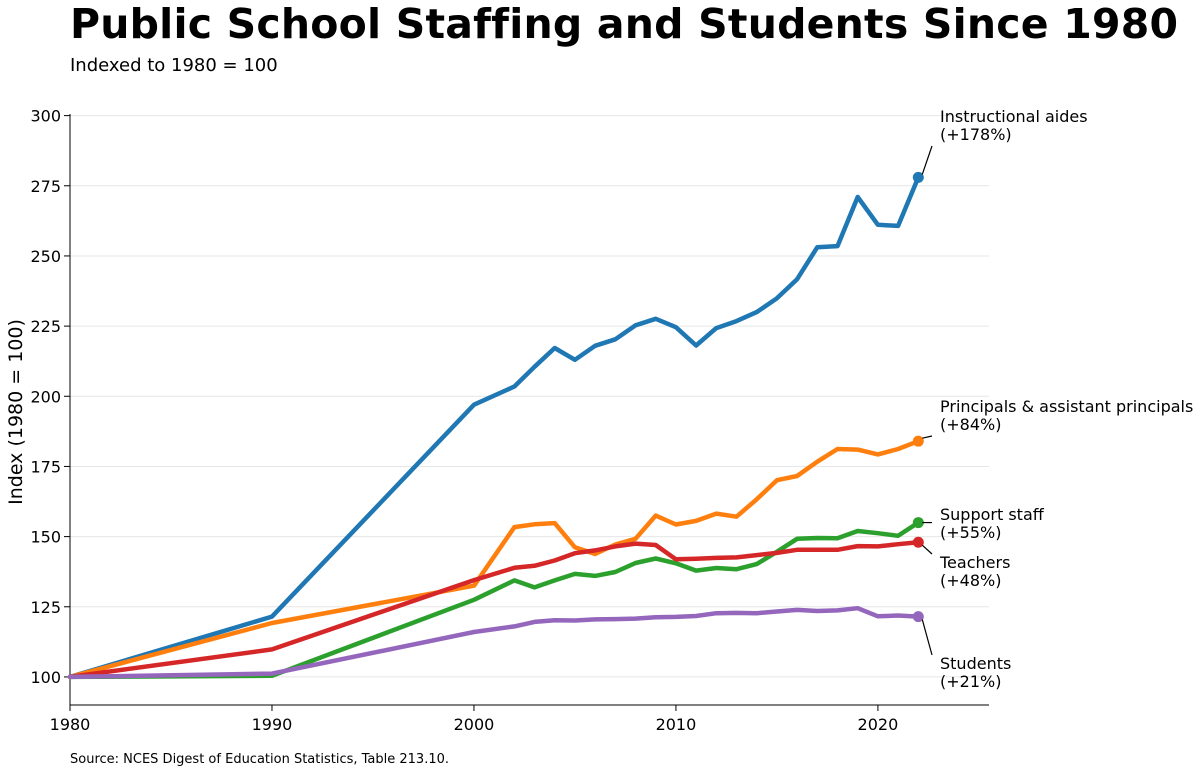 The width and height of the screenshot is (1200, 776). I want to click on x-tick-label: 2010, so click(676, 724).